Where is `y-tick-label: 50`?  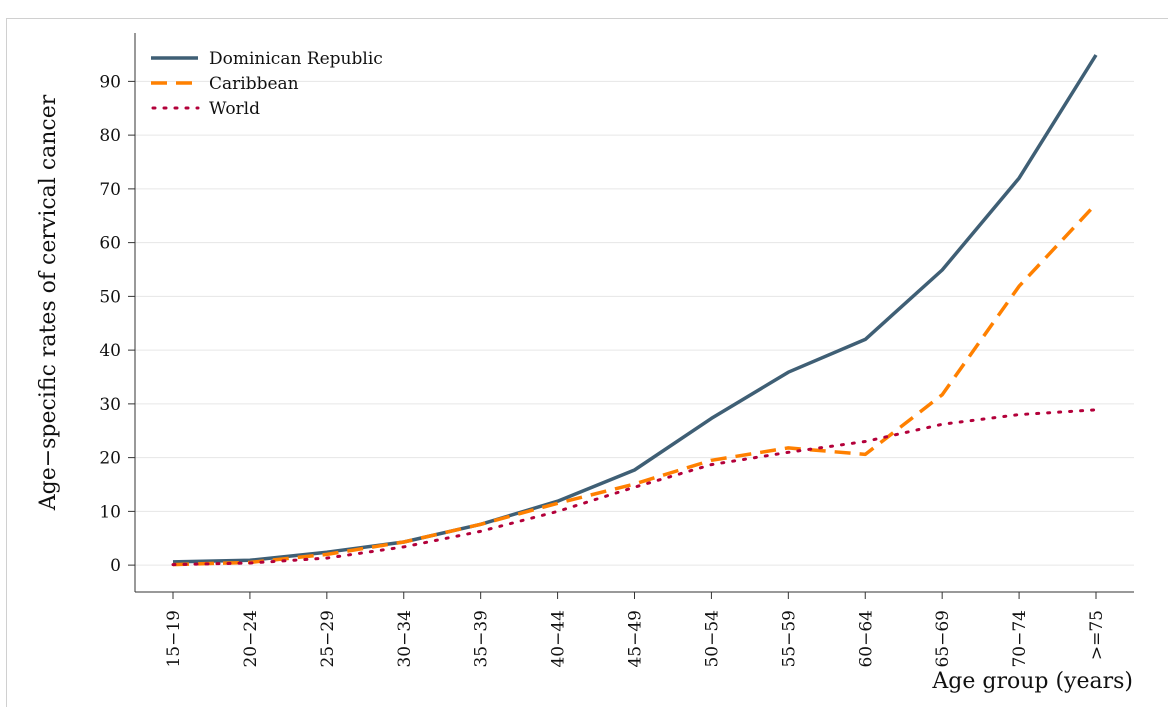
y-tick-label: 50 is located at coordinates (110, 297).